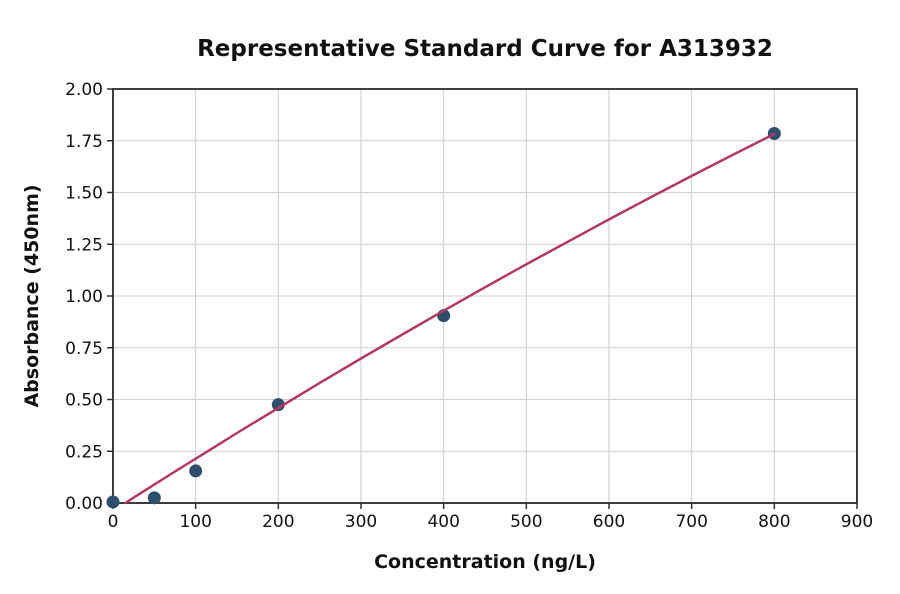  I want to click on x-tick-label: 400, so click(443, 522).